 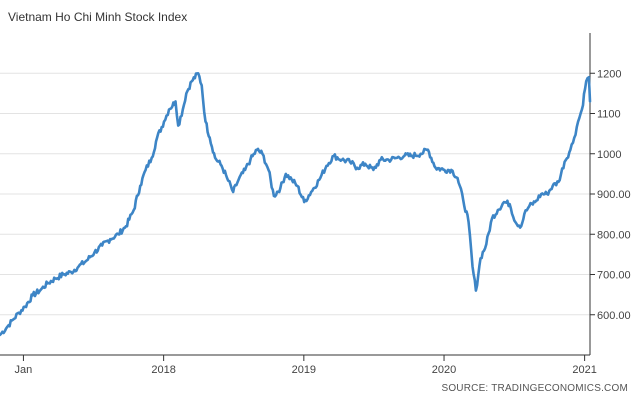 I want to click on y-tick-label: 800.00, so click(x=614, y=235).